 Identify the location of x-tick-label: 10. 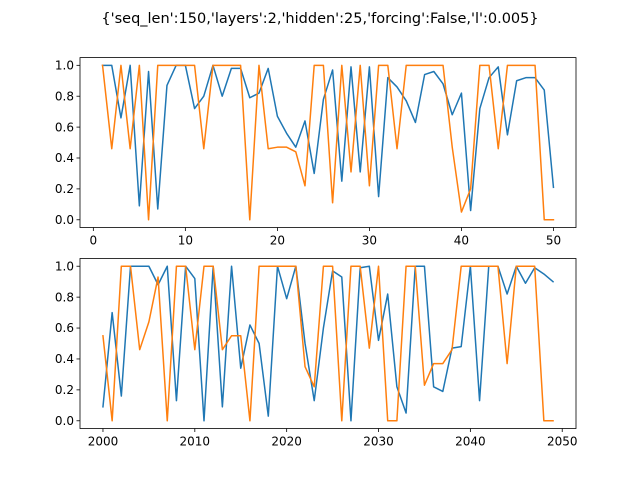
(185, 241).